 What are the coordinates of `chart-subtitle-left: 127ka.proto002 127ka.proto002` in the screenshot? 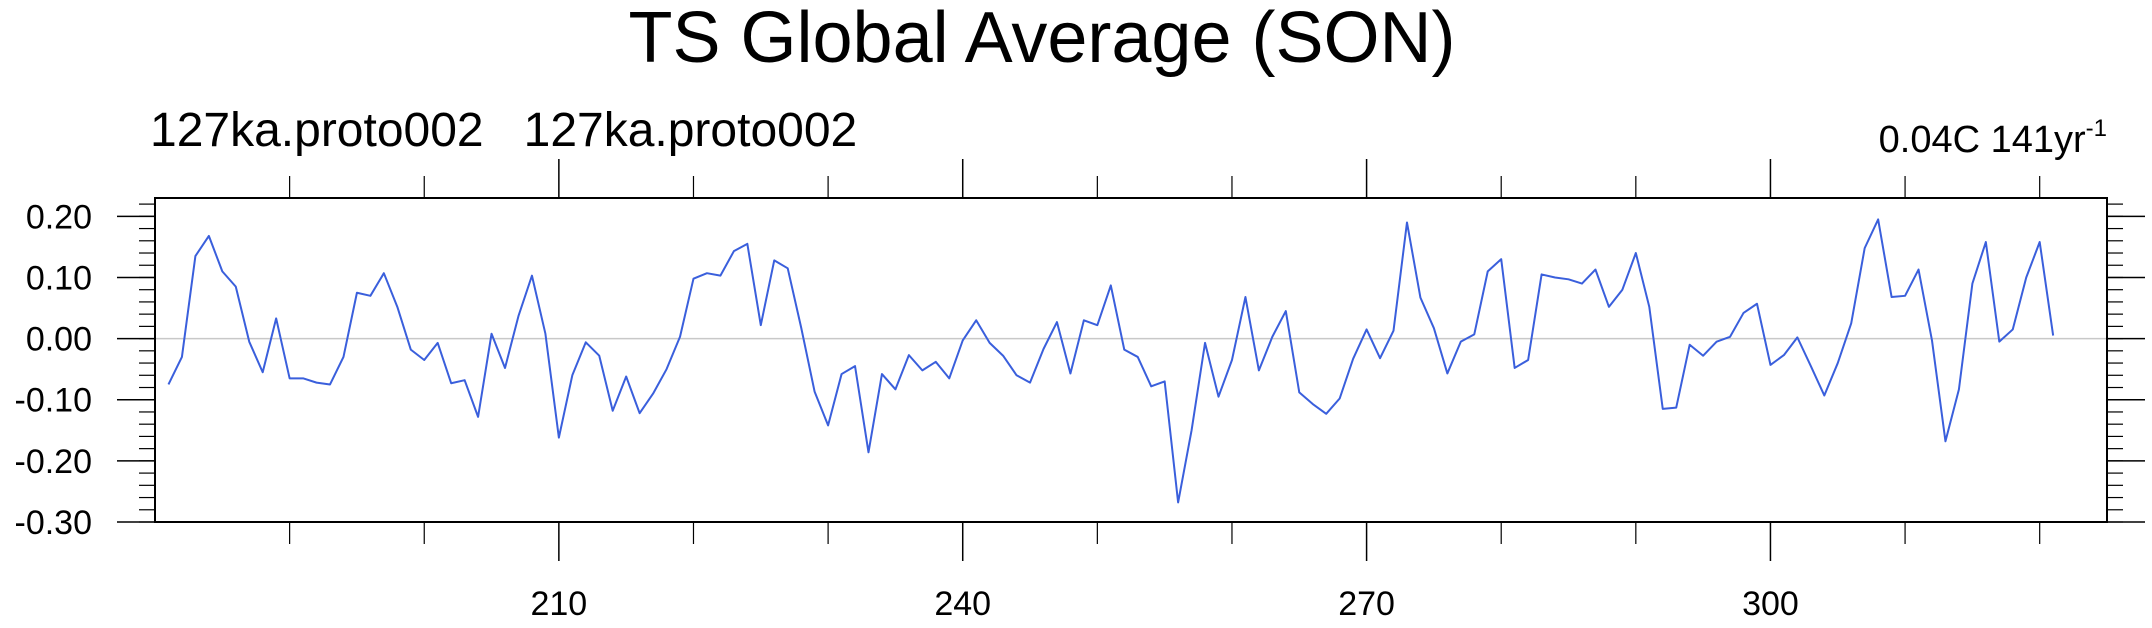 It's located at (503, 130).